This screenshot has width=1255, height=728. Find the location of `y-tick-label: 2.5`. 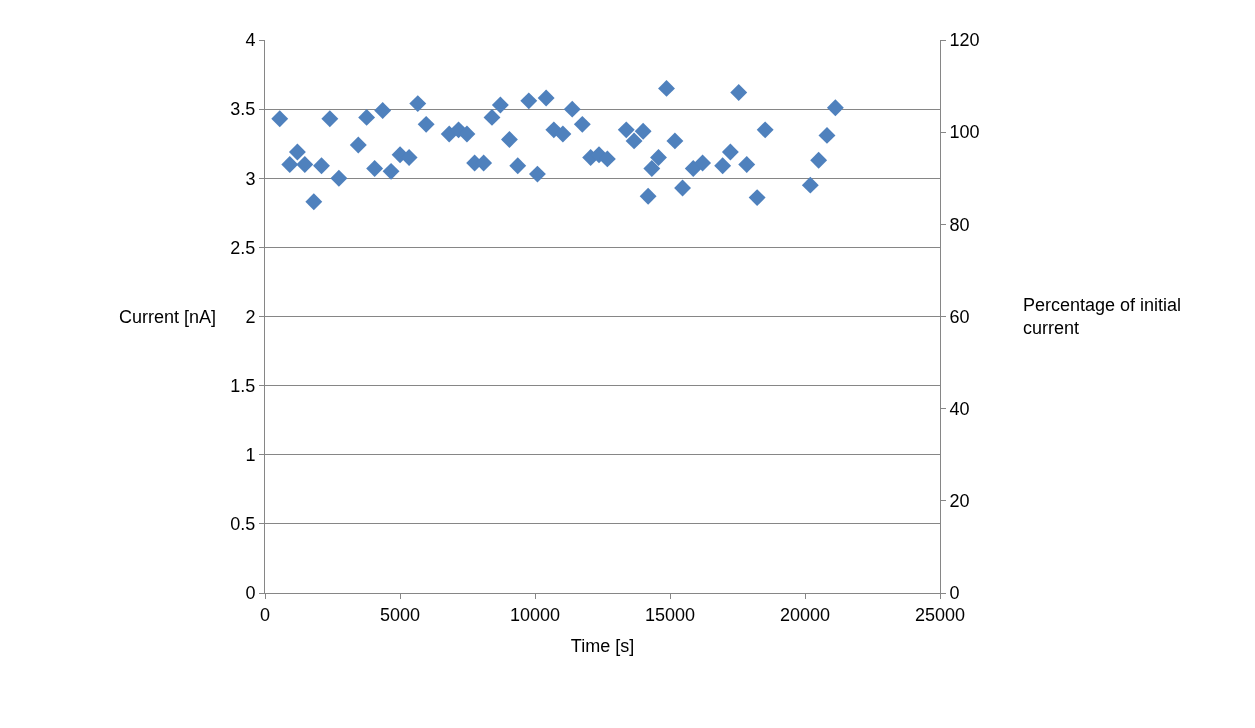

y-tick-label: 2.5 is located at coordinates (243, 247).